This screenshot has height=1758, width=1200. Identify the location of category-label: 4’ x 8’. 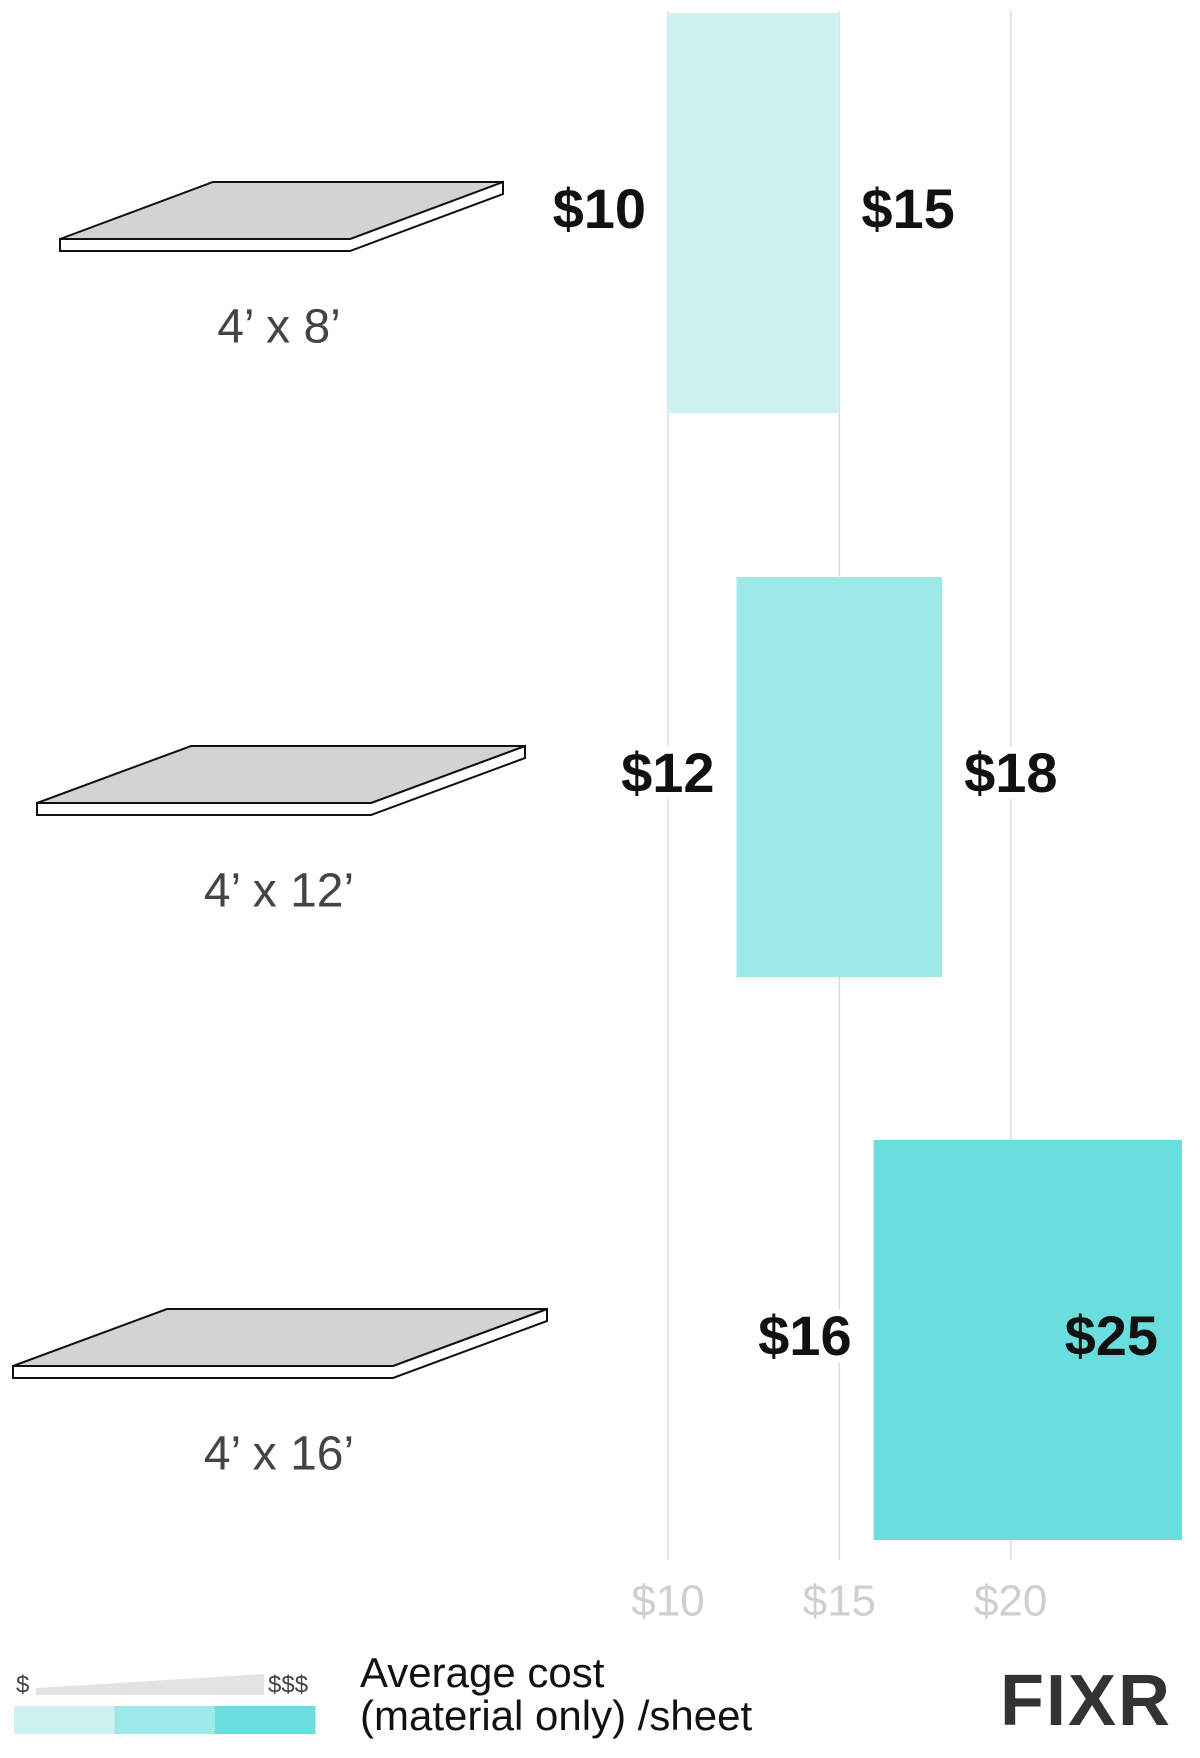
(279, 327).